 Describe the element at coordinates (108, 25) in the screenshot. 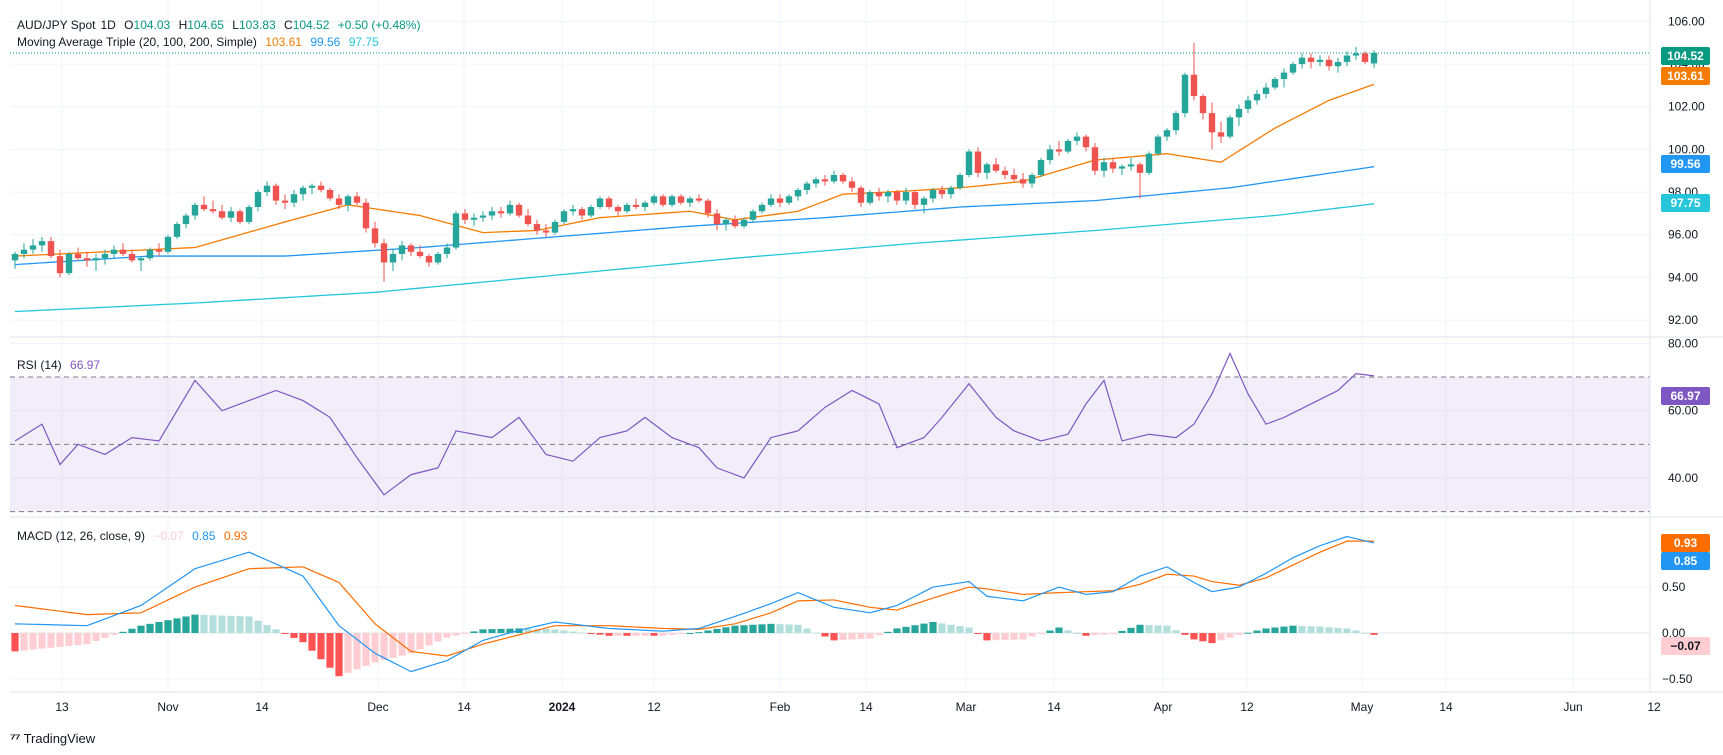

I see `interval-label: 1D` at that location.